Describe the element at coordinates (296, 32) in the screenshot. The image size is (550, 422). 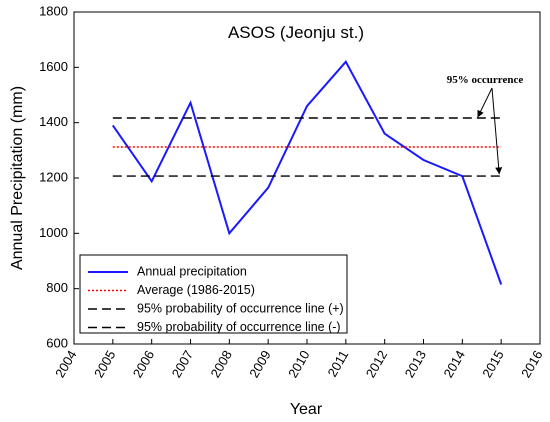
I see `chart-title: ASOS (Jeonju st.)` at that location.